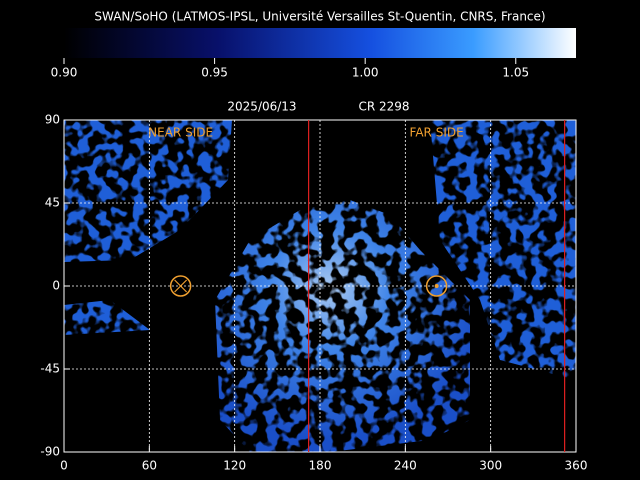  I want to click on far-side-marker, so click(436, 286).